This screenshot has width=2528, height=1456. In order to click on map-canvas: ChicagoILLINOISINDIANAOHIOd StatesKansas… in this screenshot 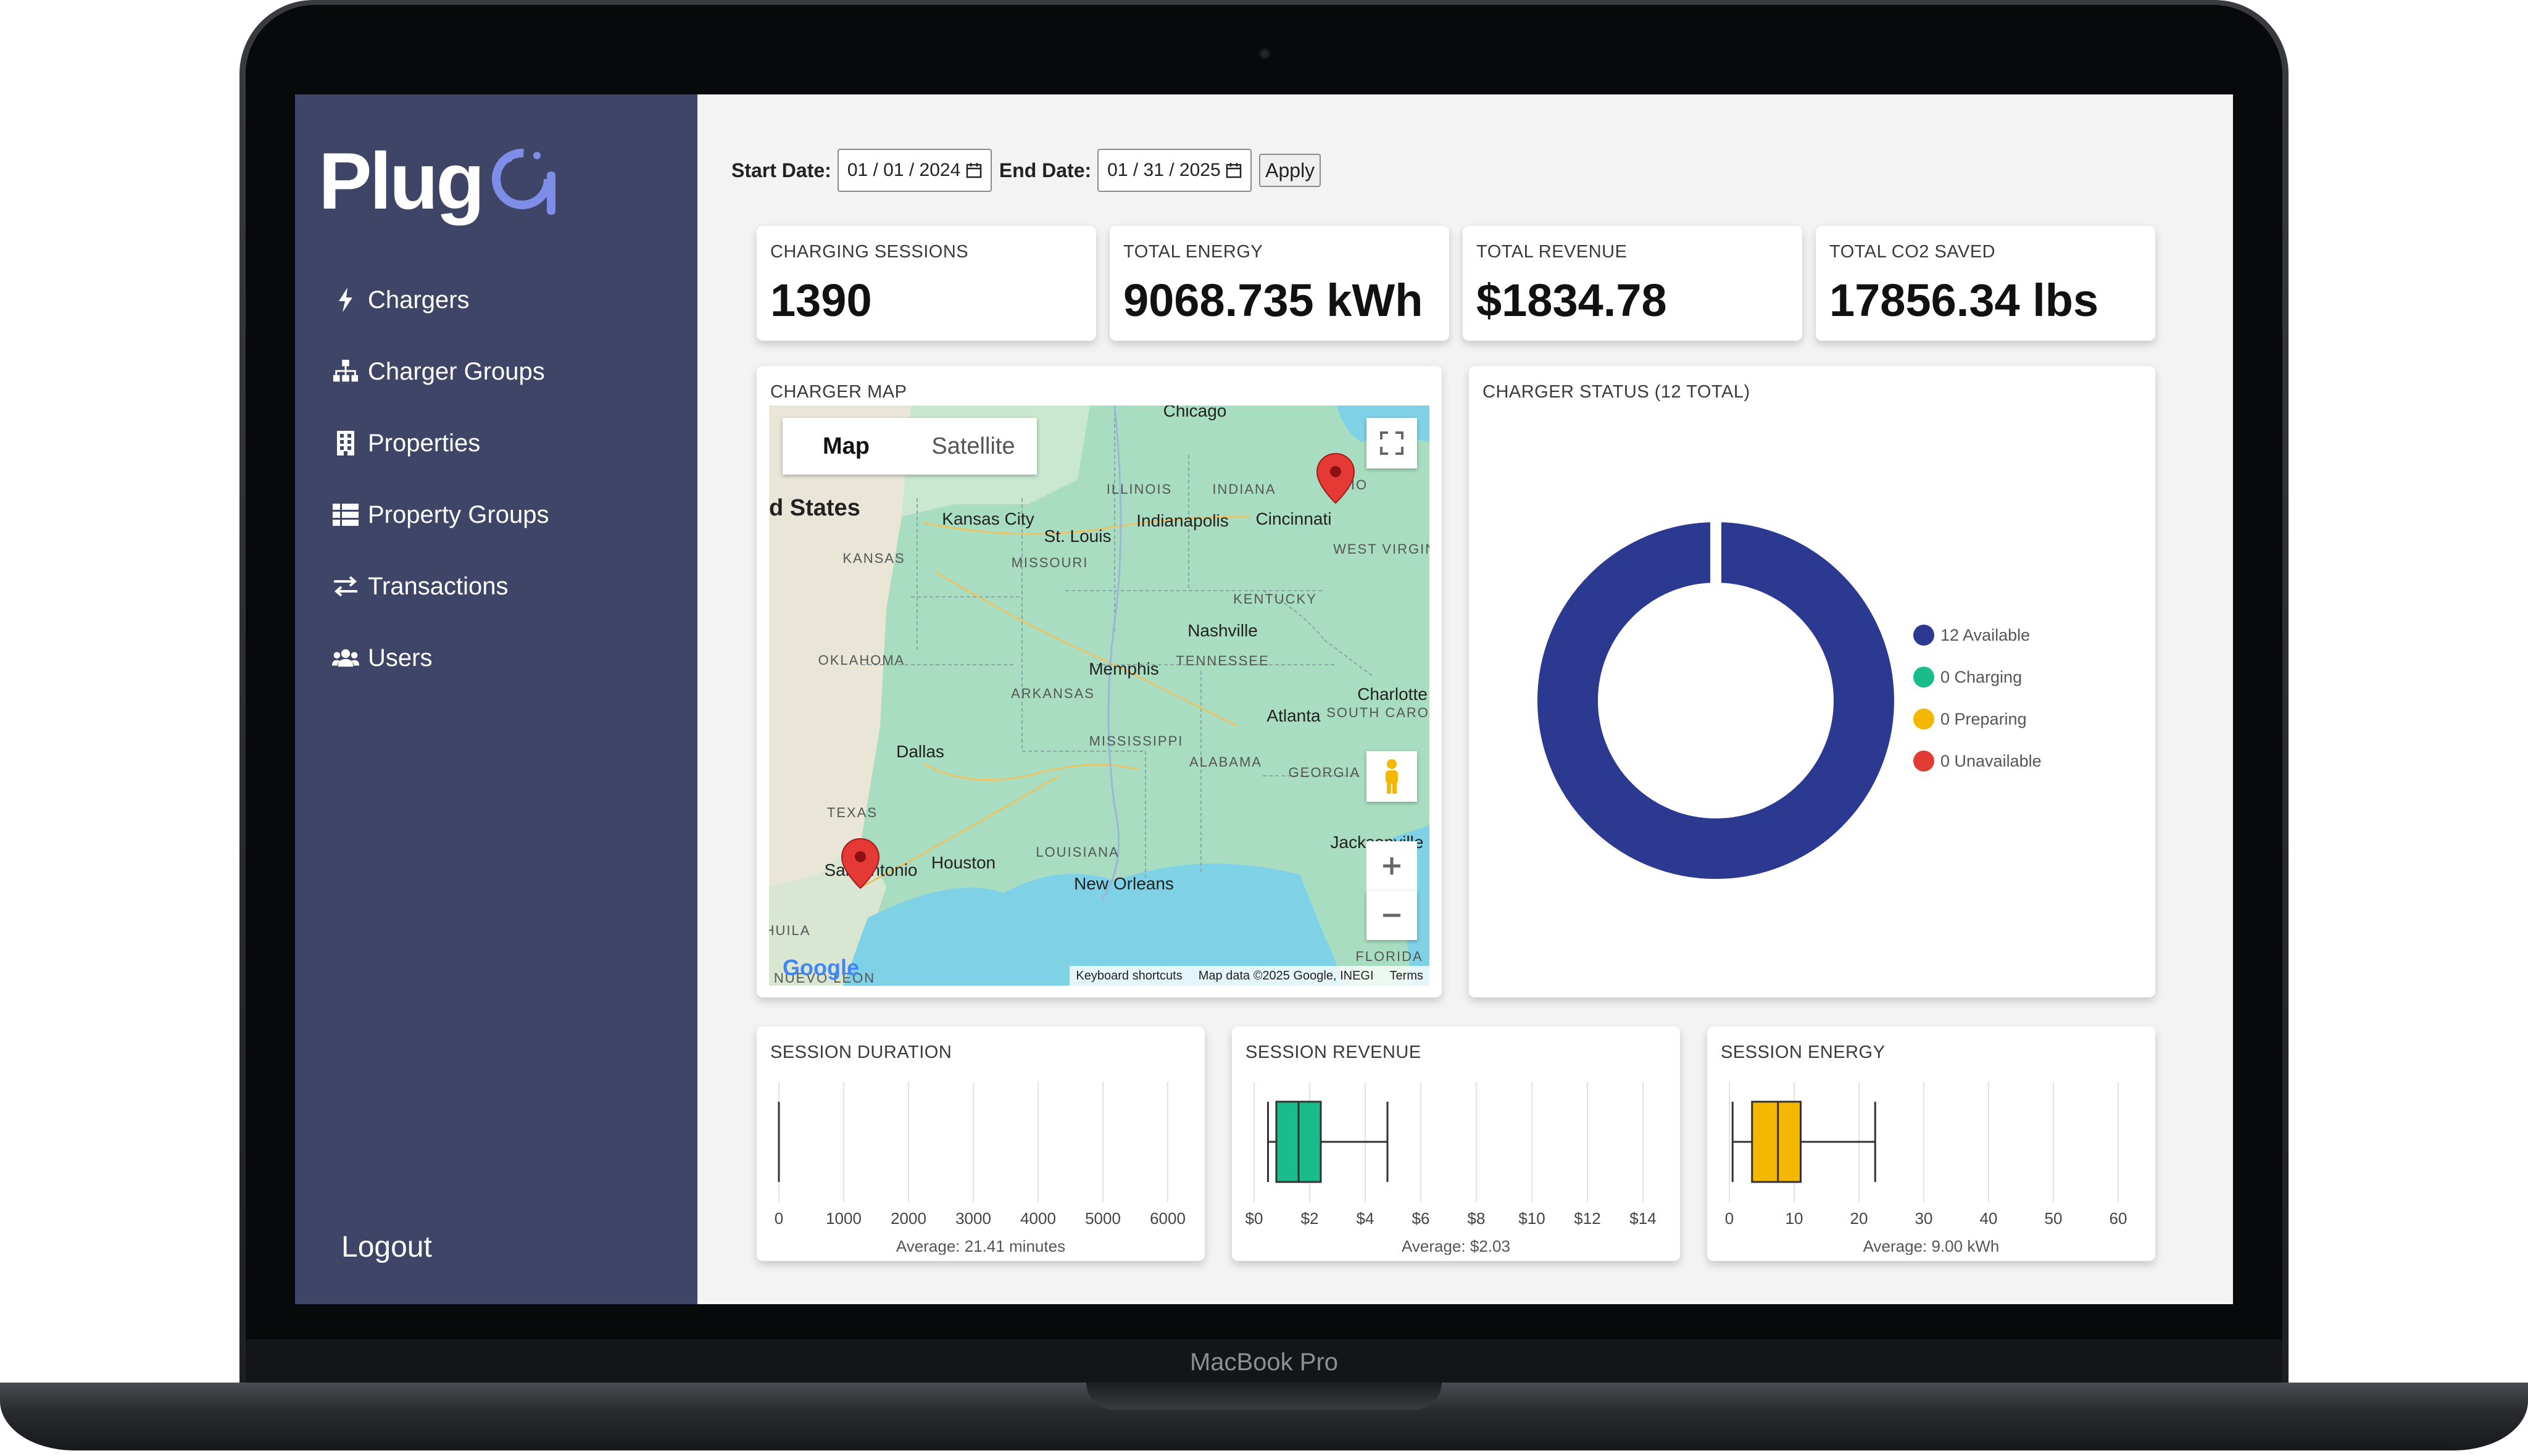, I will do `click(1099, 696)`.